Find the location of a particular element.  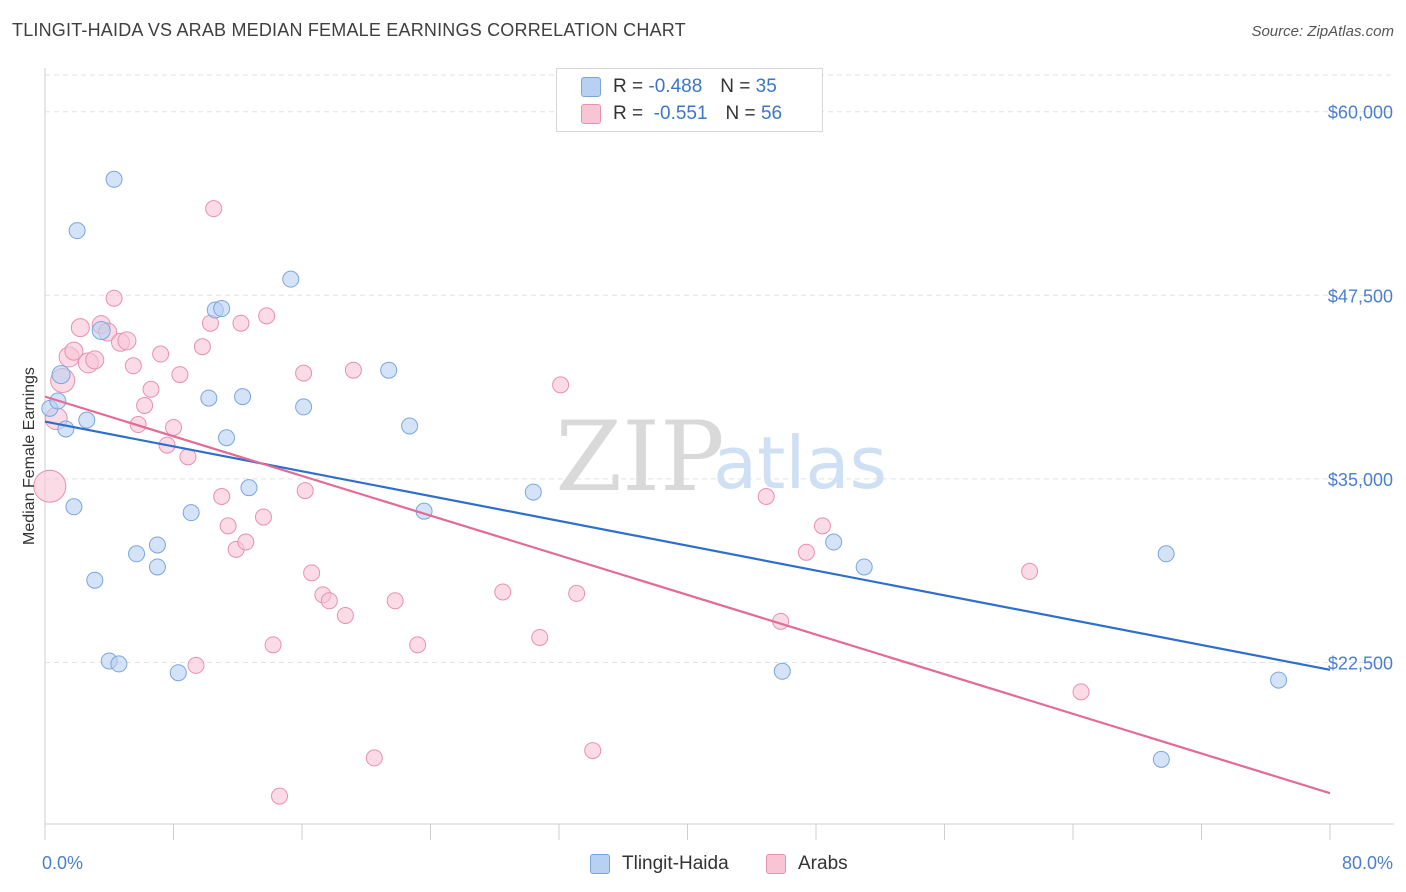

r-value: -0.551 is located at coordinates (680, 113).